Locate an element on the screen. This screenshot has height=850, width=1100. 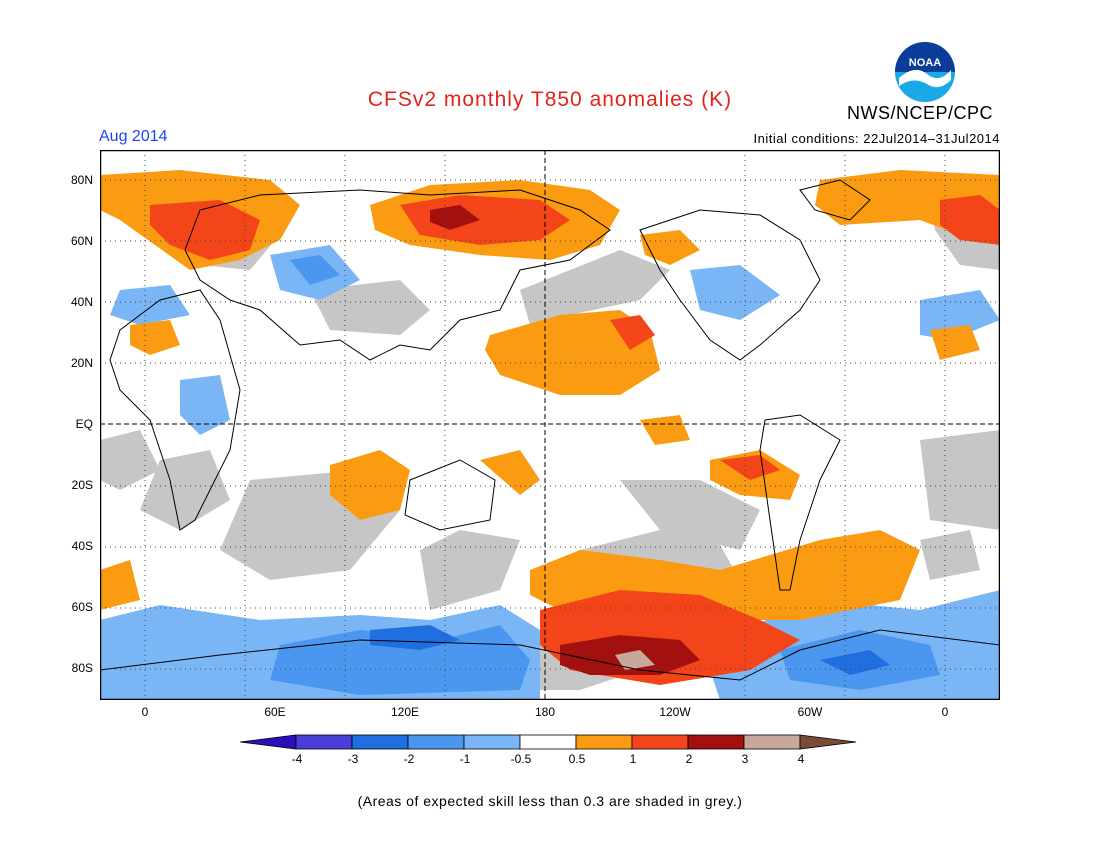
lat-label: 40S is located at coordinates (82, 546).